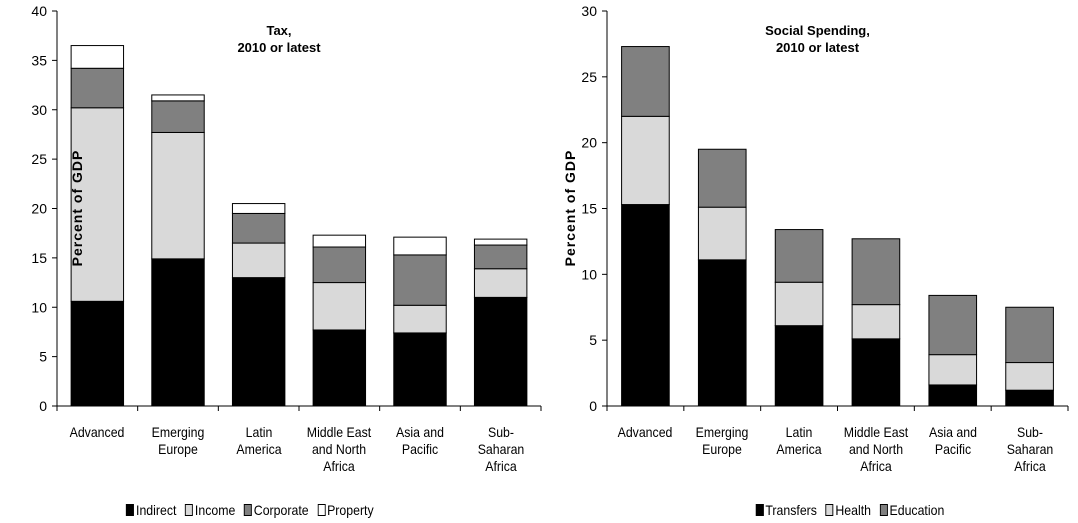 The image size is (1078, 523). Describe the element at coordinates (350, 510) in the screenshot. I see `legend-label: Property` at that location.